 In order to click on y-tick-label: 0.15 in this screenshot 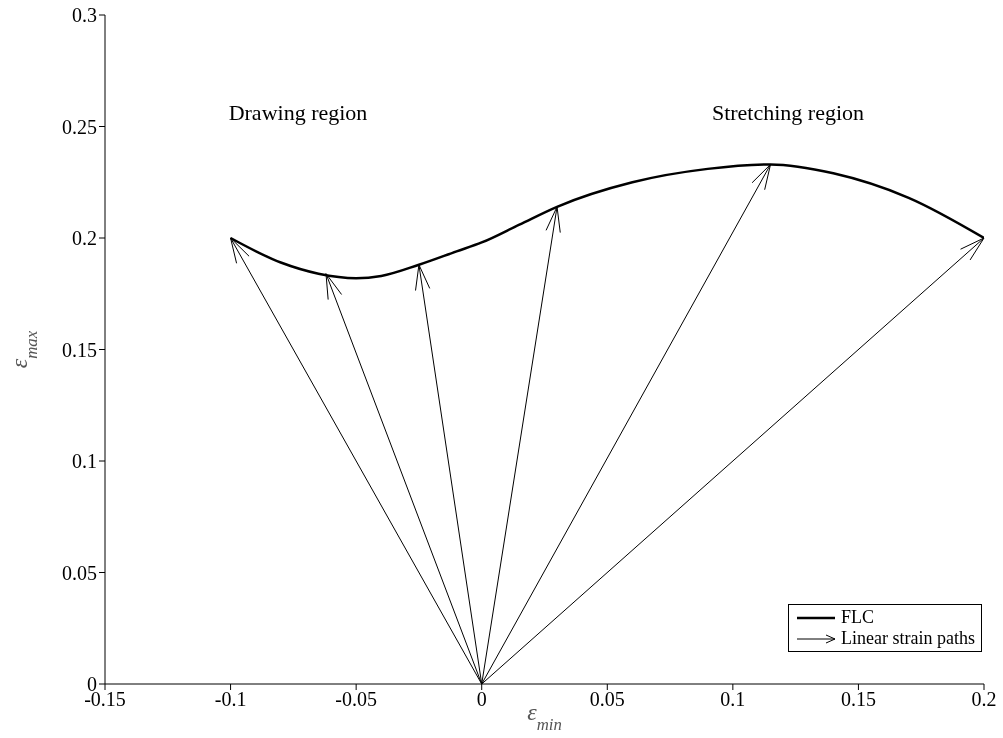, I will do `click(79, 349)`.